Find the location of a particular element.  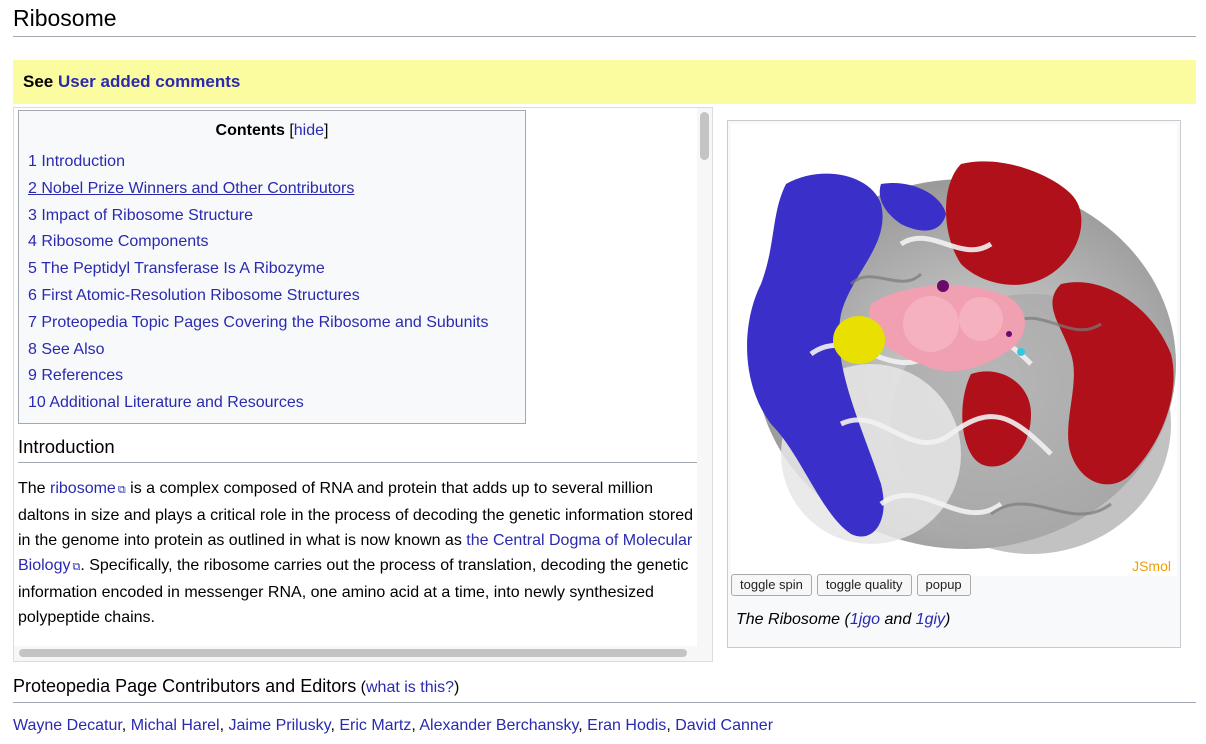

caption-text-1: The Ribosome ( is located at coordinates (793, 619).